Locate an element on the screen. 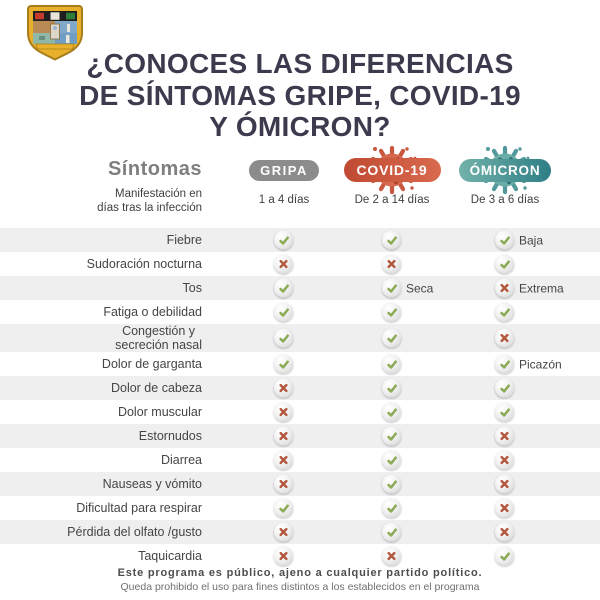 This screenshot has width=600, height=600. cell-note: Seca is located at coordinates (420, 288).